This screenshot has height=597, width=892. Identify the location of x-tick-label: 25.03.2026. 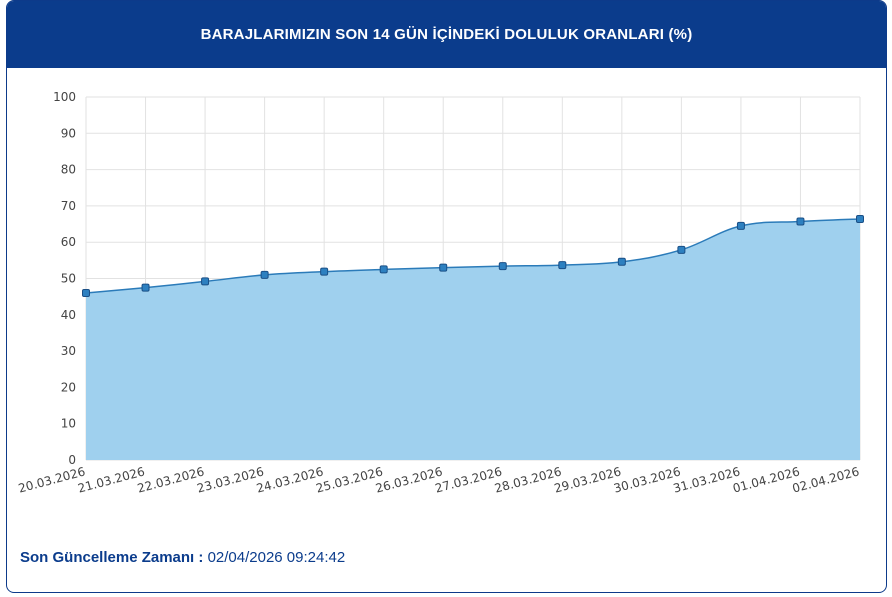
(349, 479).